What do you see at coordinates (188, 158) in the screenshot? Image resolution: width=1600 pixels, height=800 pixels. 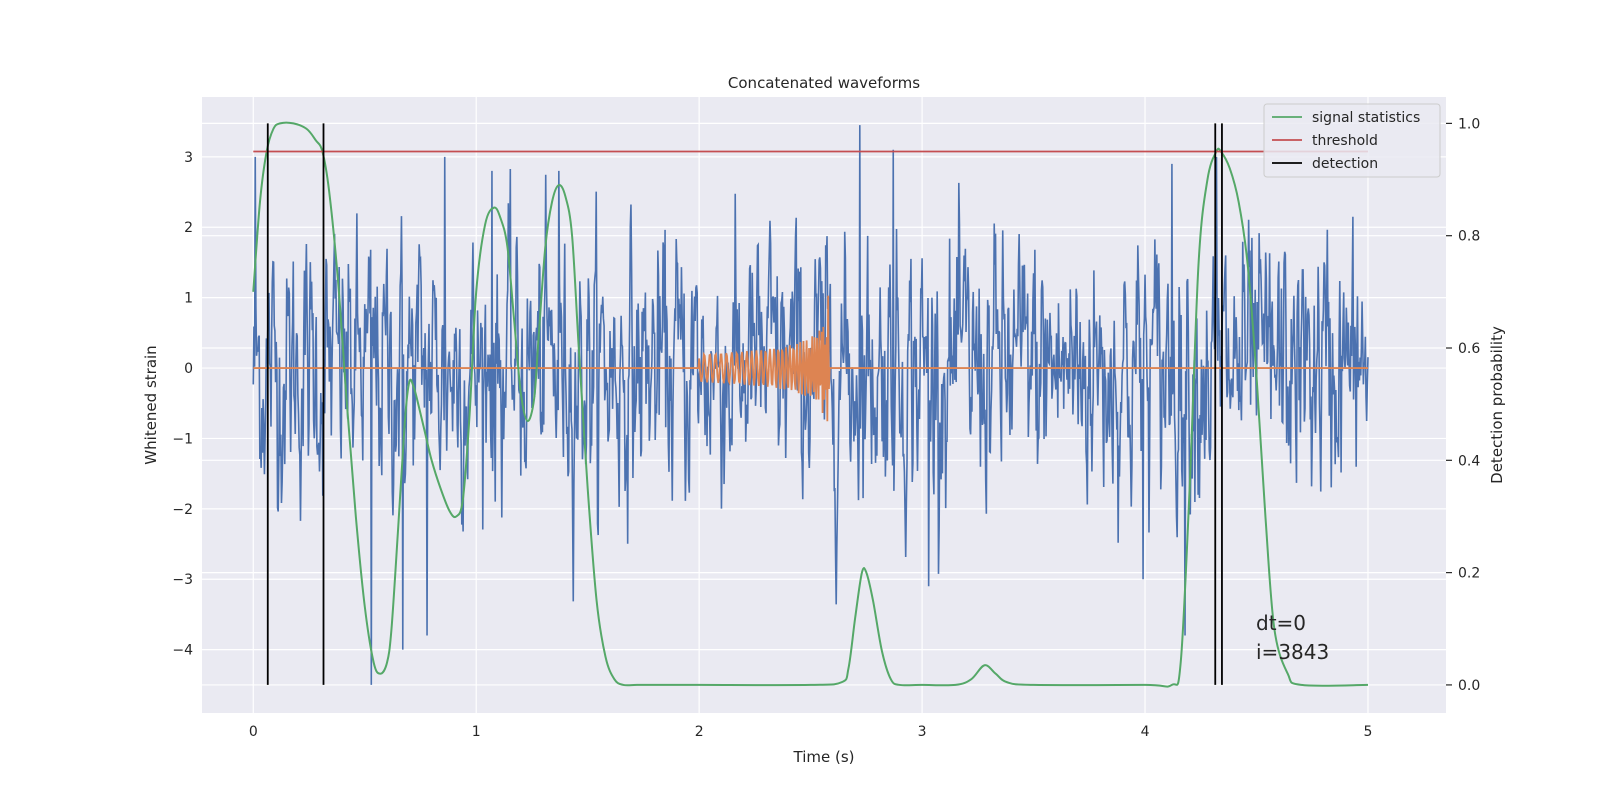 I see `y-left-tick-label: 3` at bounding box center [188, 158].